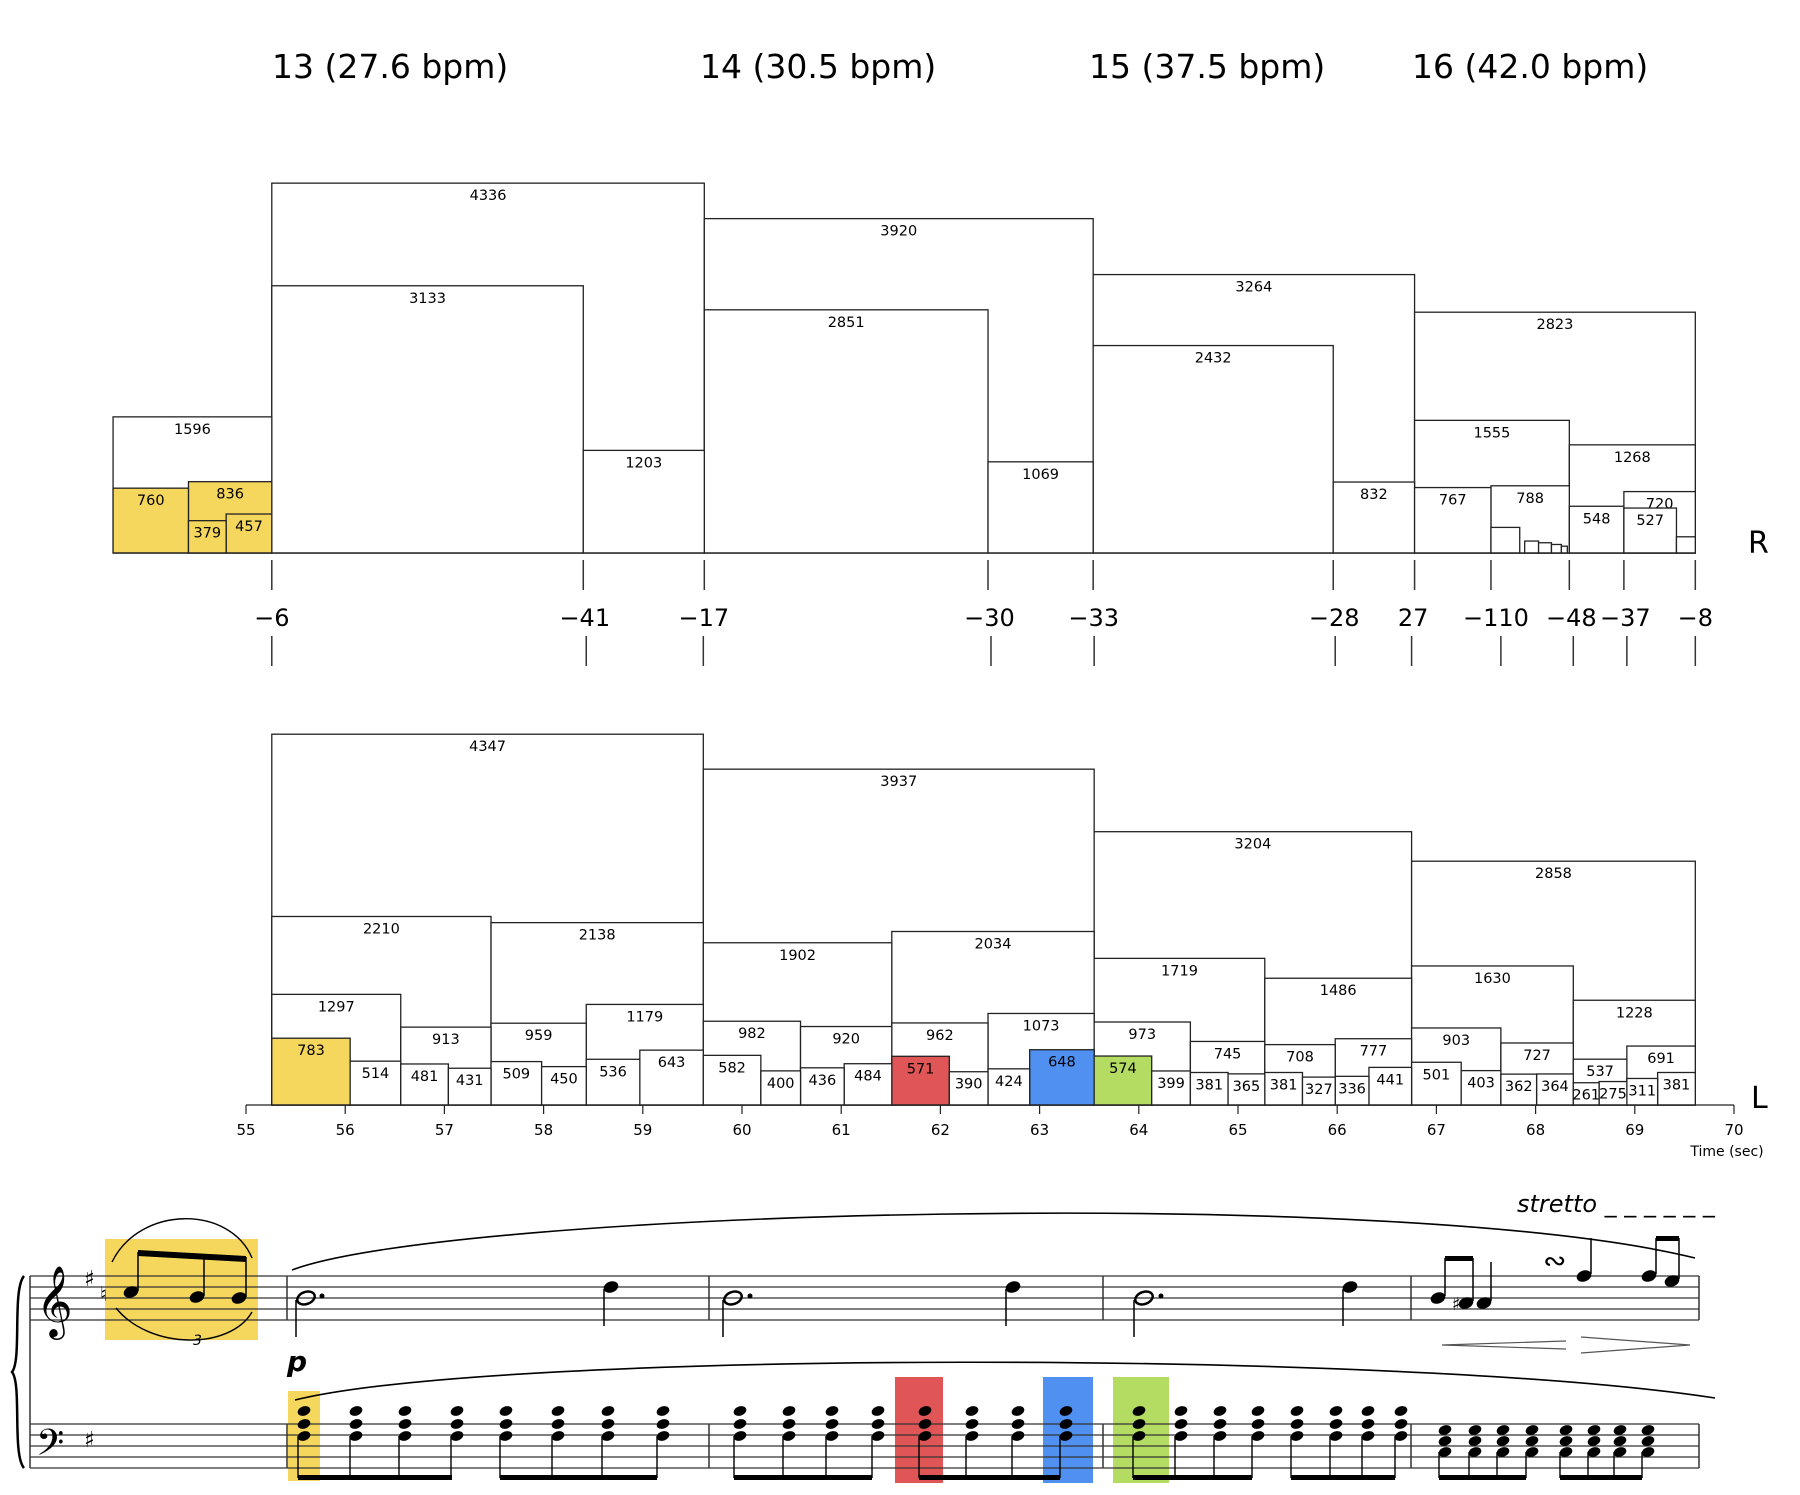 The height and width of the screenshot is (1495, 1800). What do you see at coordinates (151, 501) in the screenshot?
I see `rh-box-value: 760` at bounding box center [151, 501].